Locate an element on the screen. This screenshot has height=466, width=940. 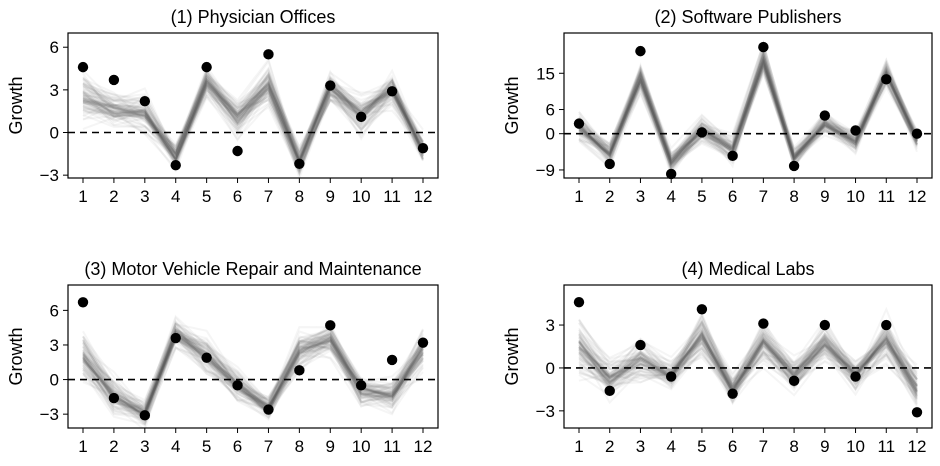
y-tick-label: 3 is located at coordinates (54, 345).